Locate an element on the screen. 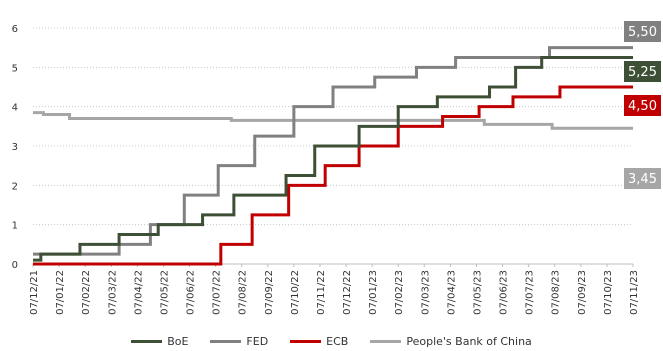 The width and height of the screenshot is (663, 351). y-tick-label: 5 is located at coordinates (15, 68).